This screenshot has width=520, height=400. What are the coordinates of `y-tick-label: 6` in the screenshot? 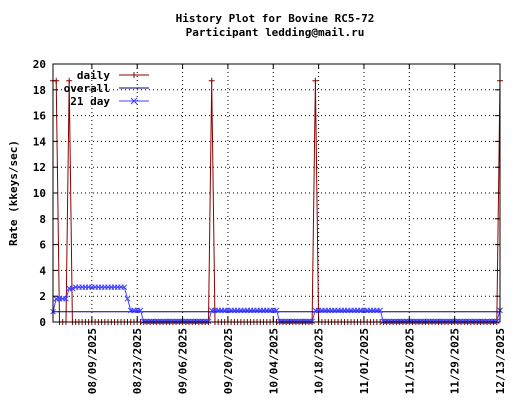 It's located at (42, 245).